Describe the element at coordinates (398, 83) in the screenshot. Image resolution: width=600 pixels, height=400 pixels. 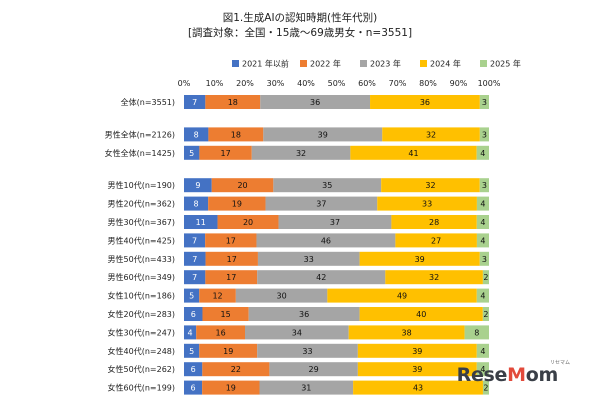
I see `x-tick-label: 70%` at that location.